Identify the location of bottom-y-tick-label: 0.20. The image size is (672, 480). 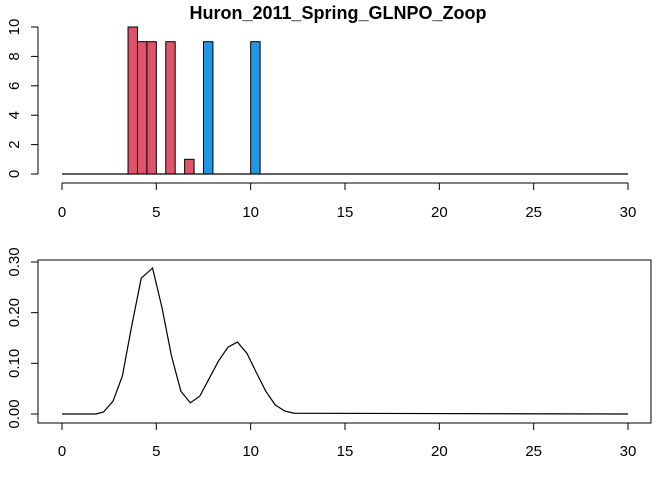
(14, 312).